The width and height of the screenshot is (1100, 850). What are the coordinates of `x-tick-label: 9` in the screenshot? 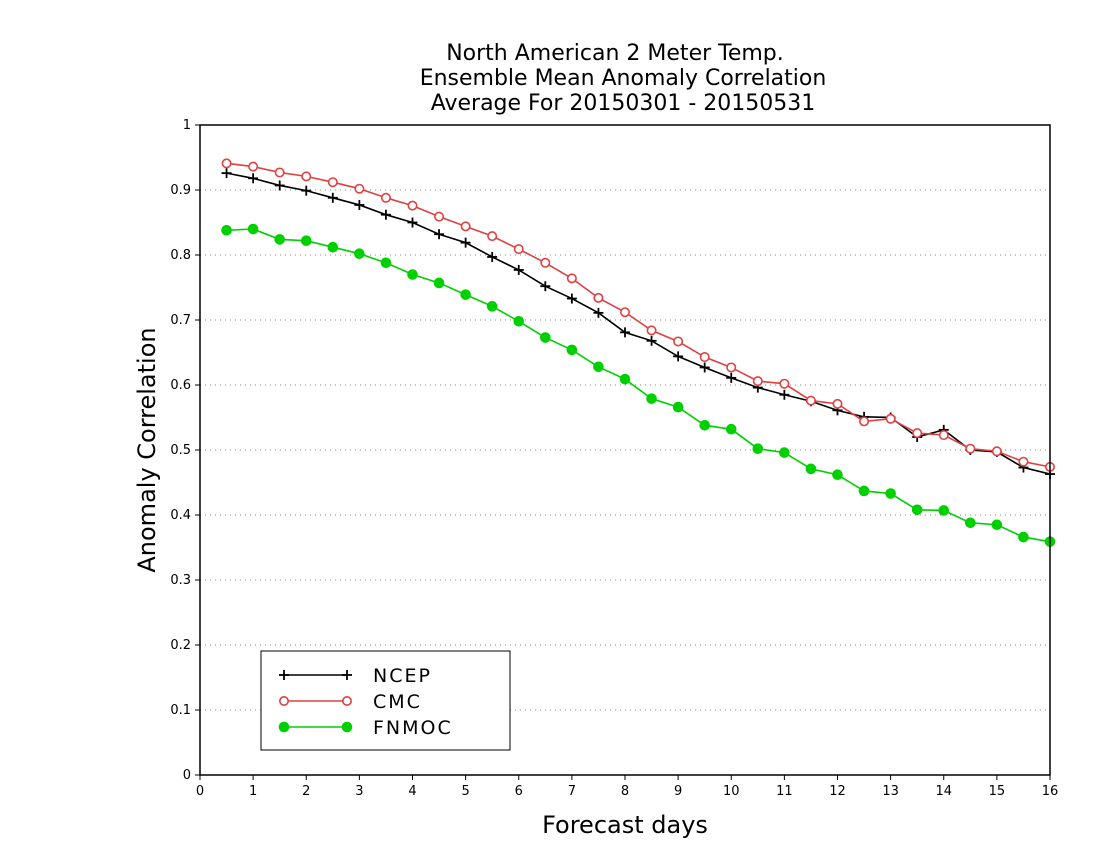 It's located at (678, 791).